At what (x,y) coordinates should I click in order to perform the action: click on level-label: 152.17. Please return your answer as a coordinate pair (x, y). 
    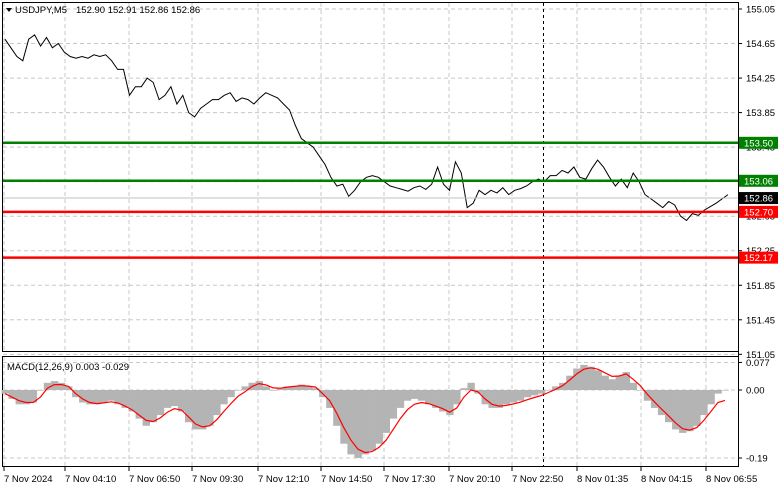
    Looking at the image, I should click on (758, 258).